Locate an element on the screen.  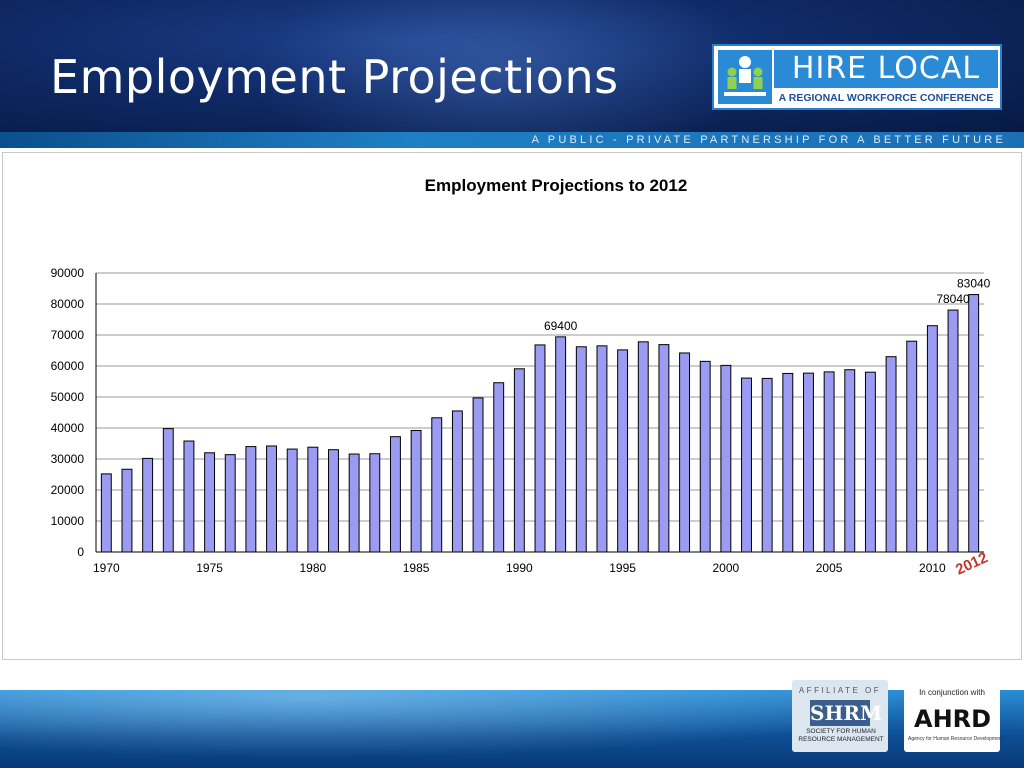
x-tick-label: 1970 is located at coordinates (106, 568).